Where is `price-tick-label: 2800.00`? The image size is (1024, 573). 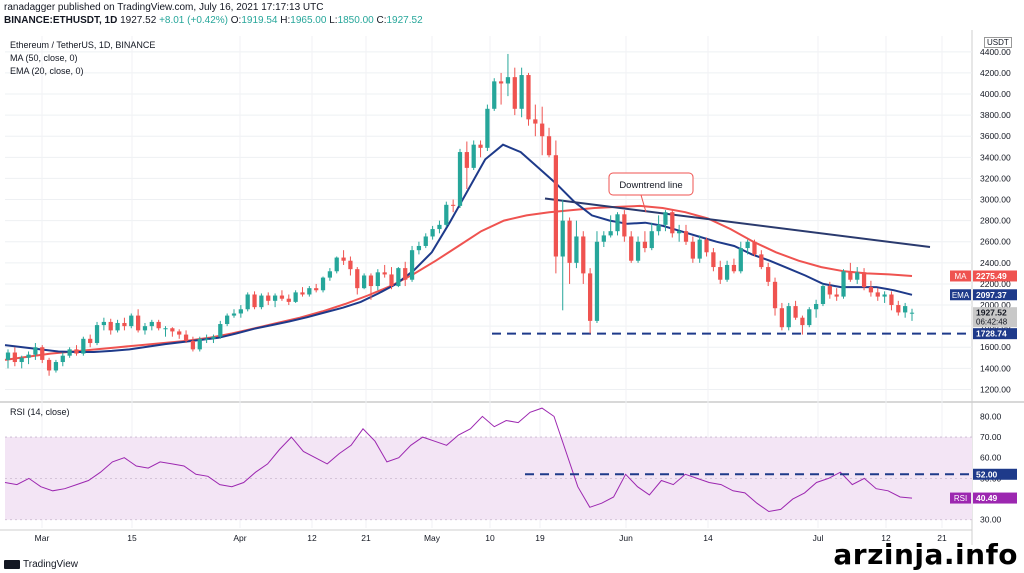
price-tick-label: 2800.00 is located at coordinates (995, 221).